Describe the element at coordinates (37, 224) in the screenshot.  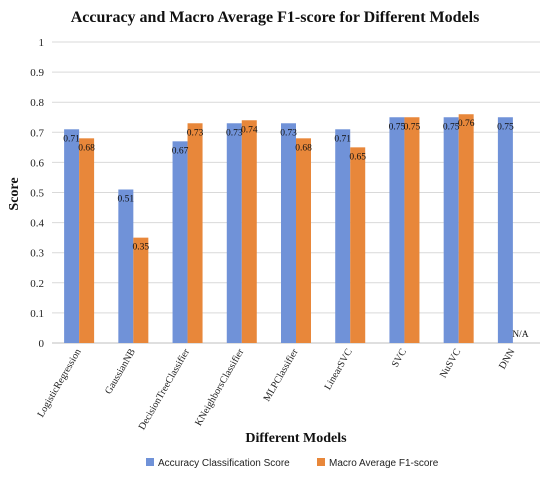
I see `y-tick-label: 0.4` at that location.